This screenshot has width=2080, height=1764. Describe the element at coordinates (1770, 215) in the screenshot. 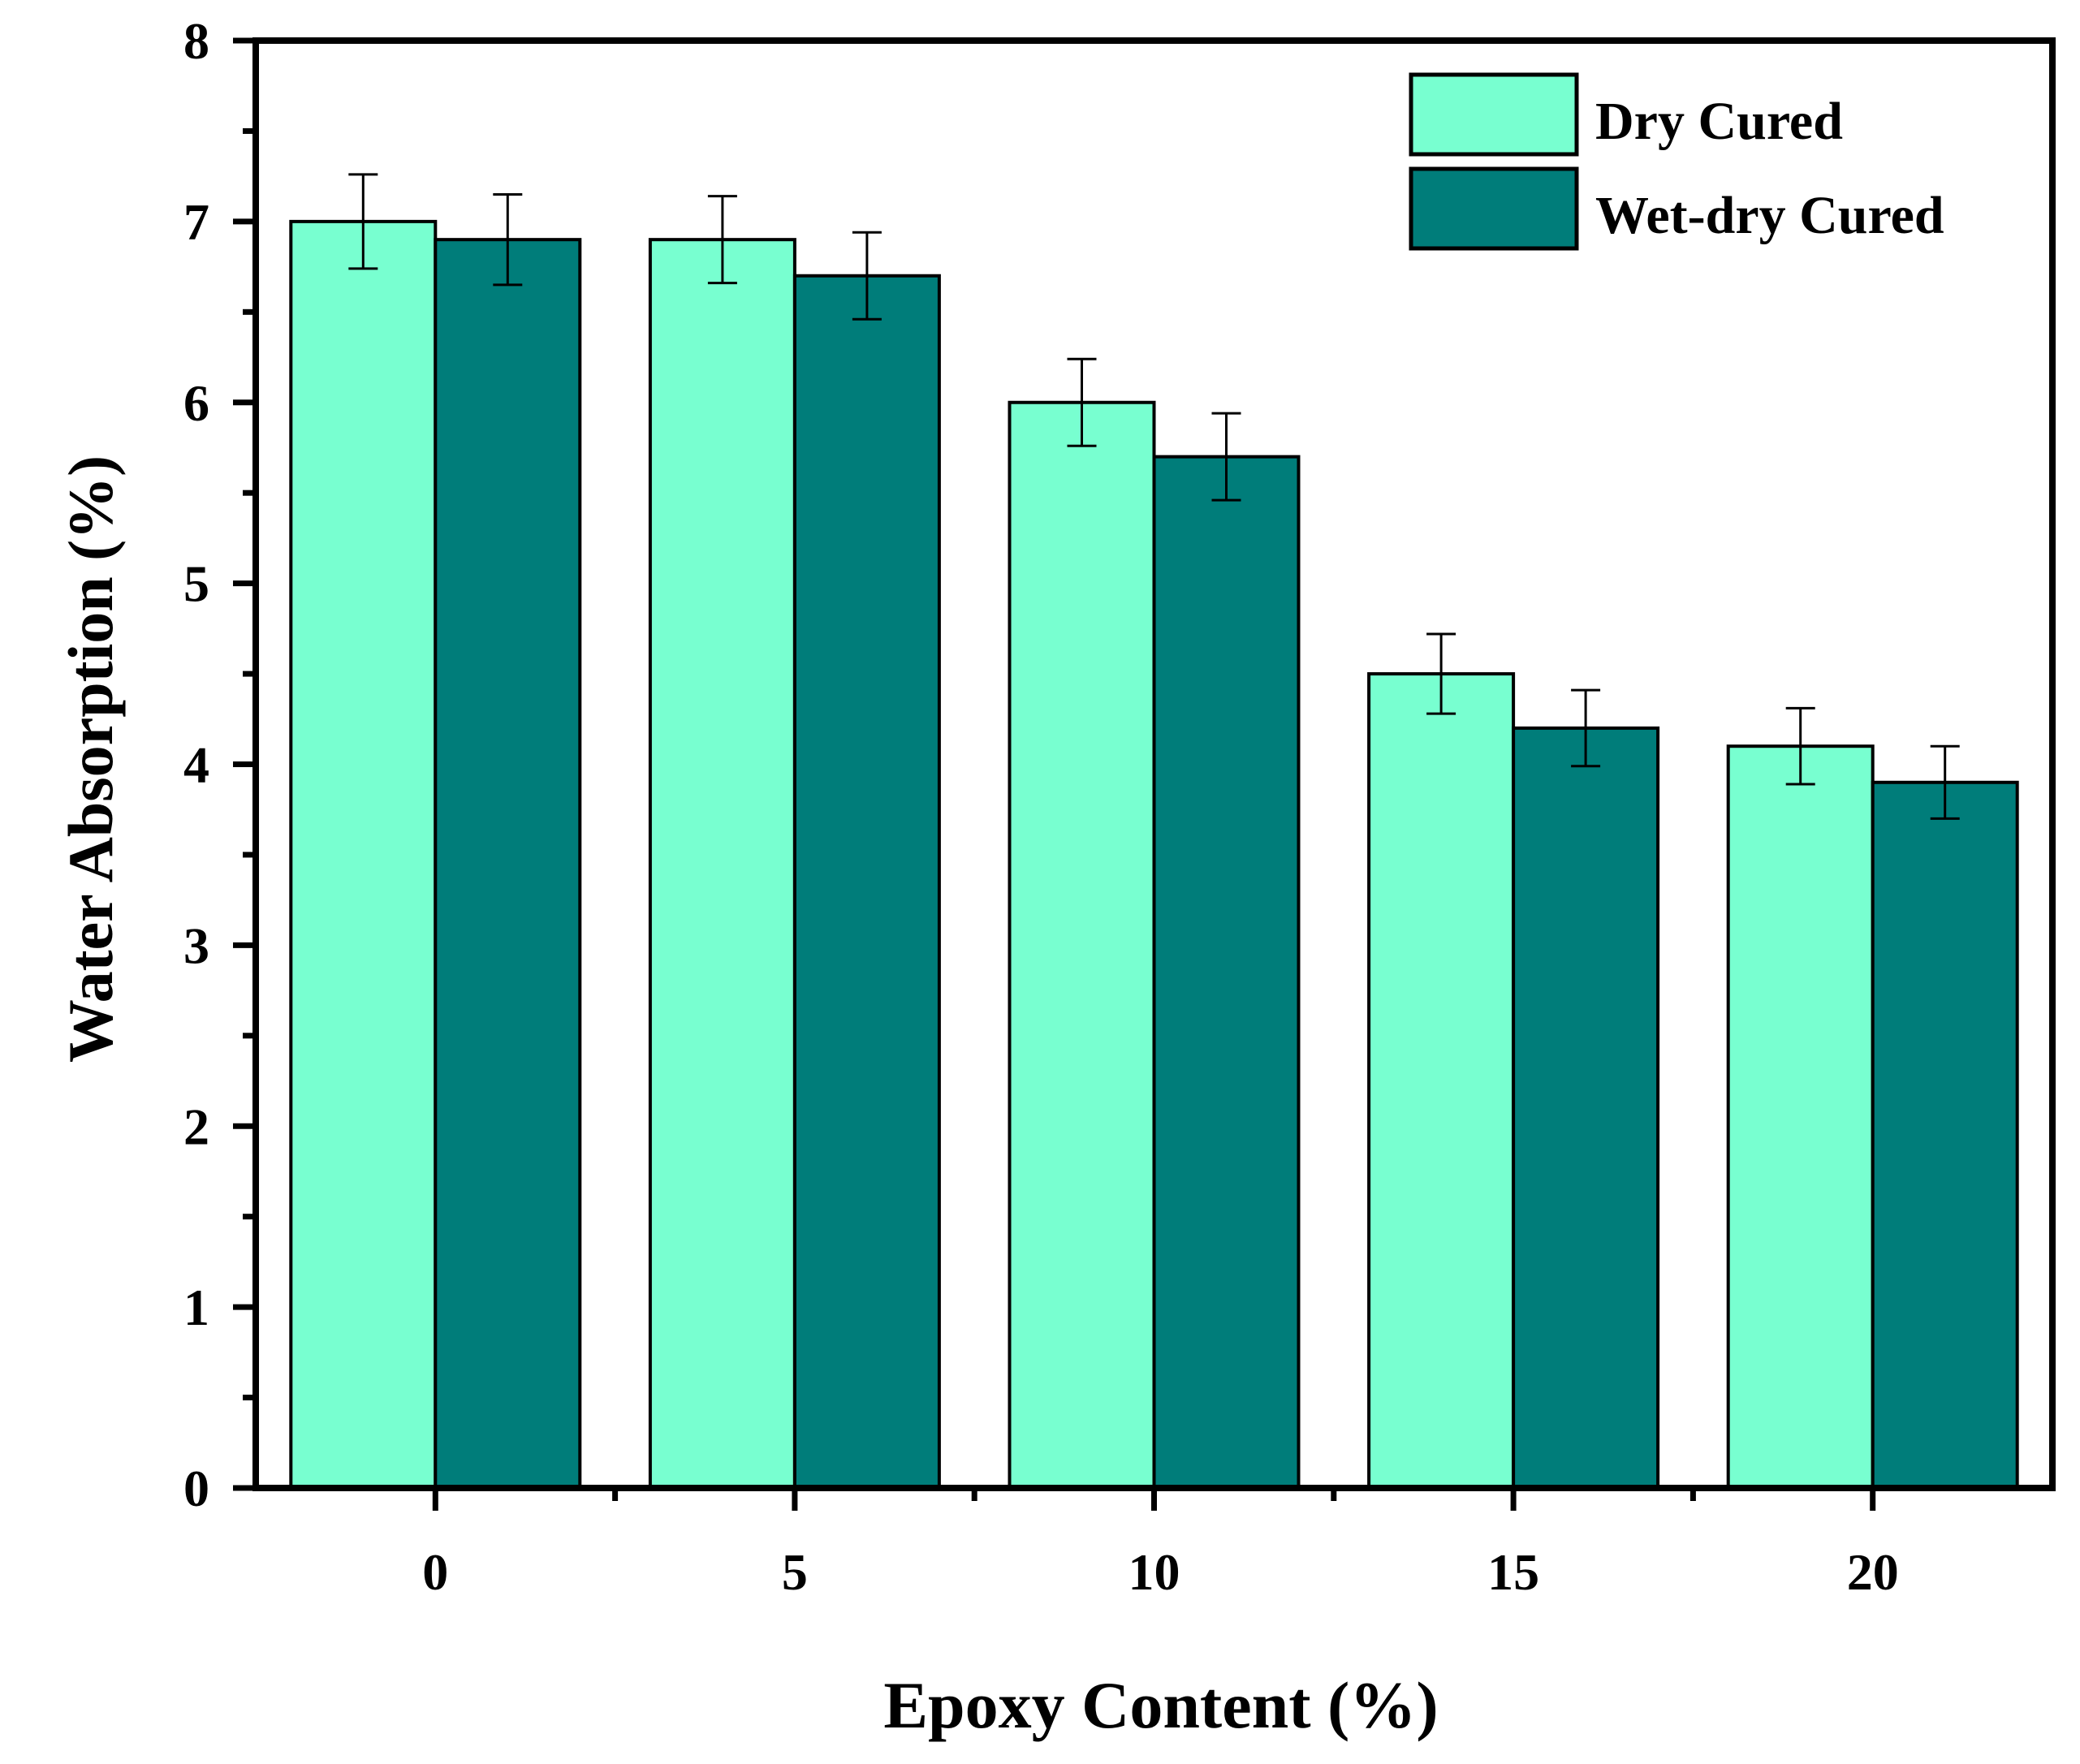

I see `legend-label-wet-dry-cured: Wet-dry Cured` at that location.